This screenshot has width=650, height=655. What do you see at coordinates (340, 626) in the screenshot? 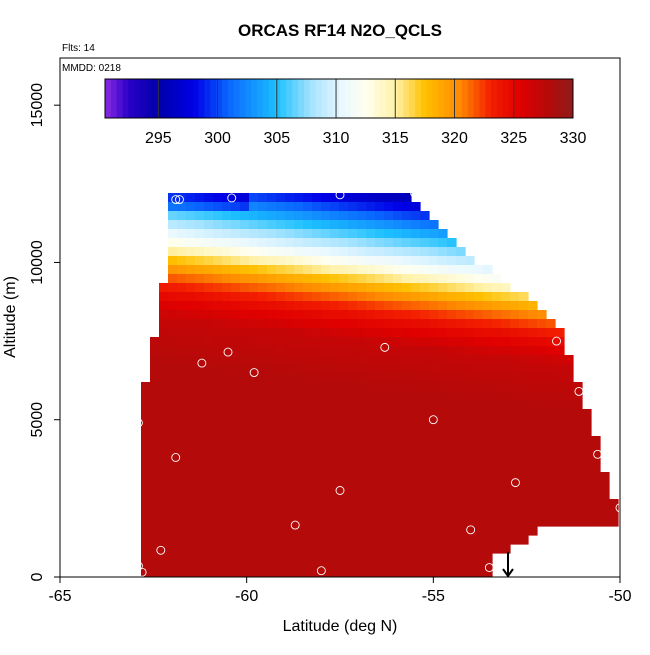
I see `x-axis-label: Latitude (deg N)` at bounding box center [340, 626].